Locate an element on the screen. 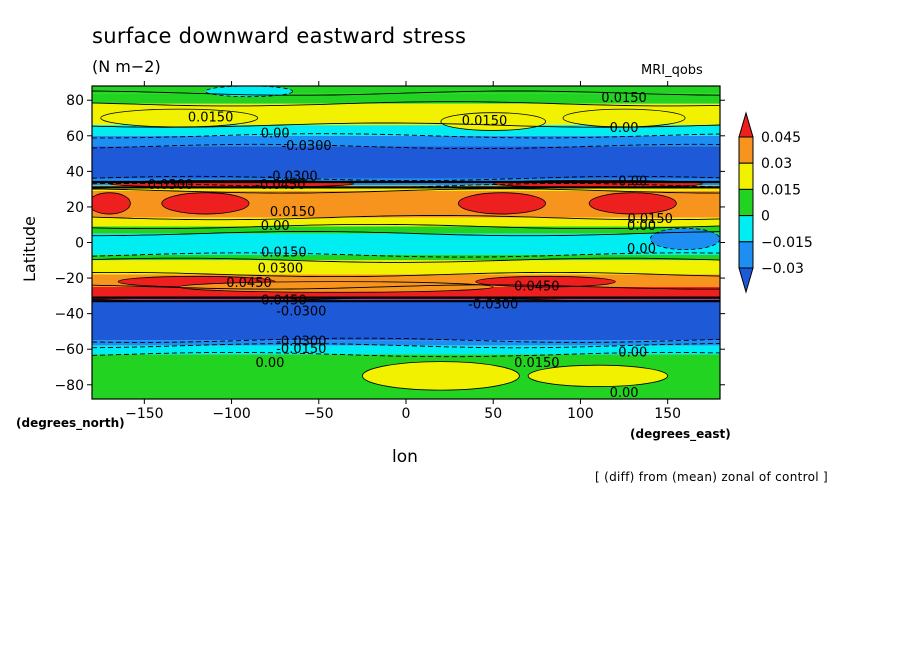 Image resolution: width=904 pixels, height=654 pixels. colorbar-label: 0.03 is located at coordinates (776, 164).